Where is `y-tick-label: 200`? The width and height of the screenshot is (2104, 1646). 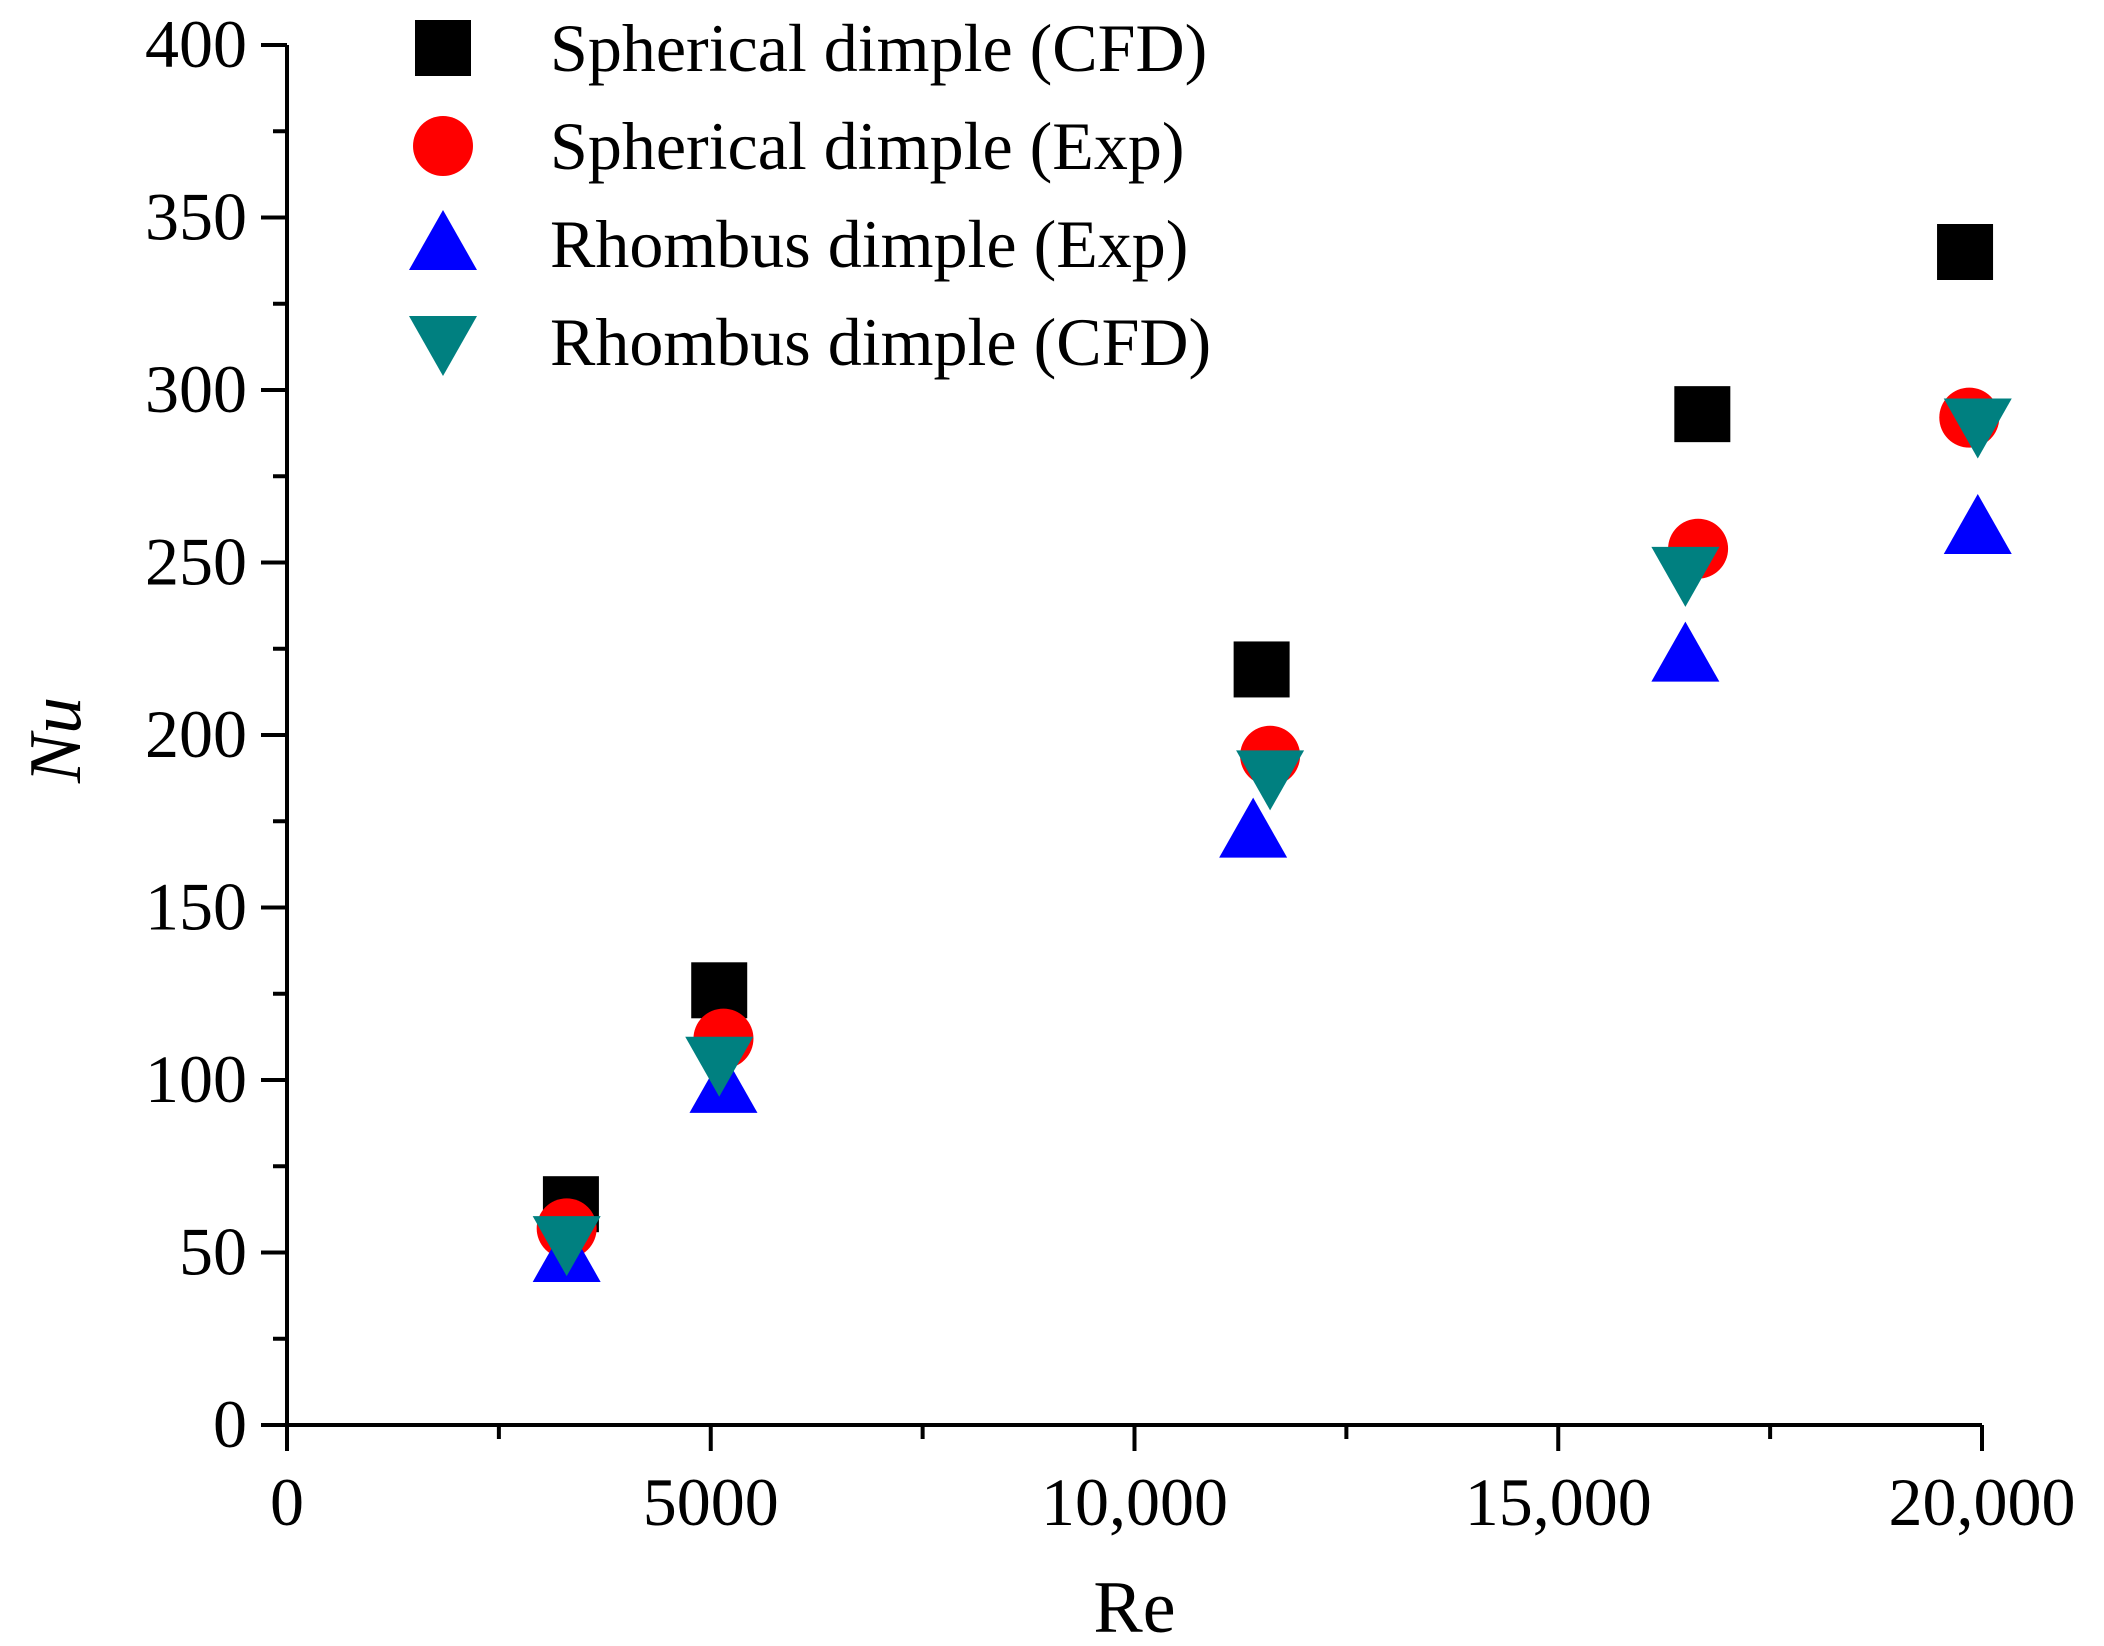
y-tick-label: 200 is located at coordinates (196, 734).